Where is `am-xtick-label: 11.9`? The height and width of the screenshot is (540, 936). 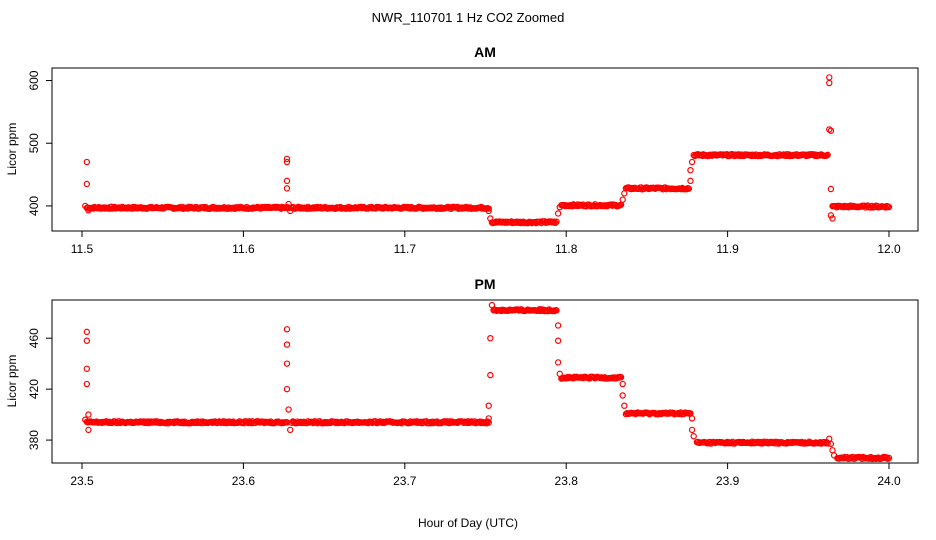
am-xtick-label: 11.9 is located at coordinates (727, 249).